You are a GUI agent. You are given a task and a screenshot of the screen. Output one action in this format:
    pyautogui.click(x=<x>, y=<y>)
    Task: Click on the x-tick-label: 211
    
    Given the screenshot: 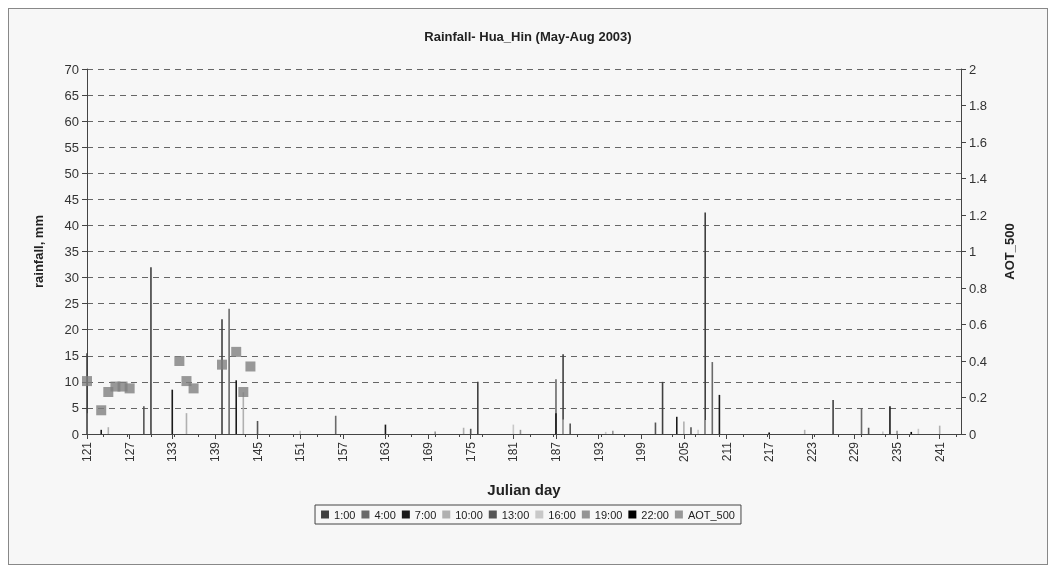 What is the action you would take?
    pyautogui.click(x=726, y=451)
    